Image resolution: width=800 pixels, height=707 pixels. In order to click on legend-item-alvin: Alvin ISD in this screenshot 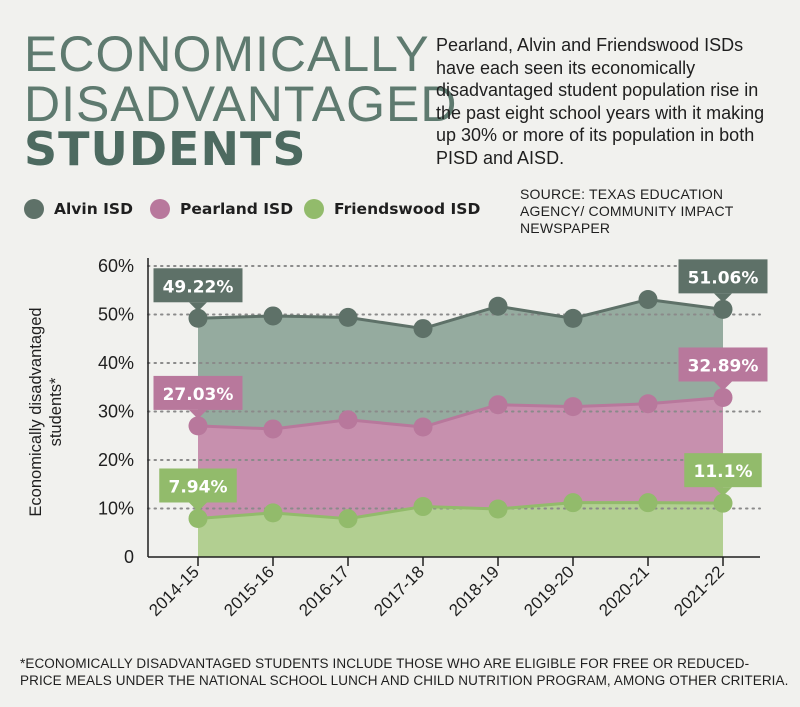, I will do `click(78, 209)`.